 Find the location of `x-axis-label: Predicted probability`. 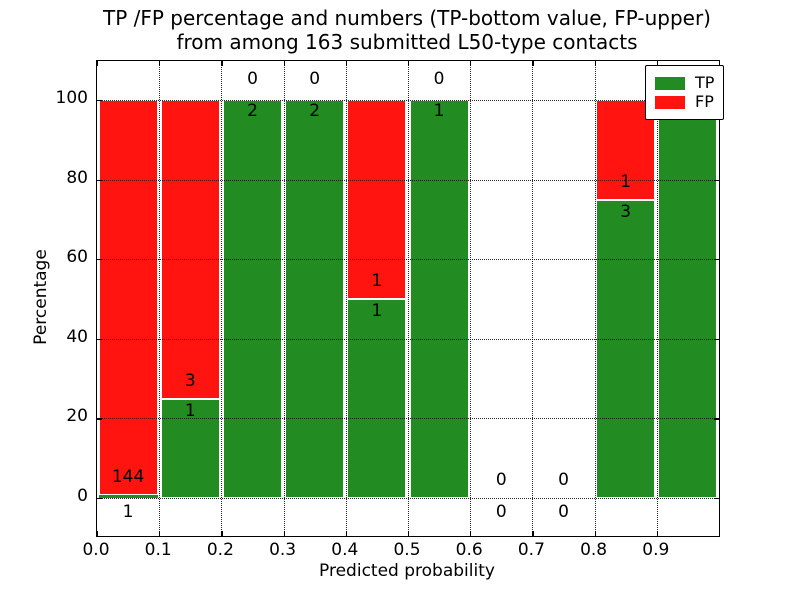

x-axis-label: Predicted probability is located at coordinates (407, 571).